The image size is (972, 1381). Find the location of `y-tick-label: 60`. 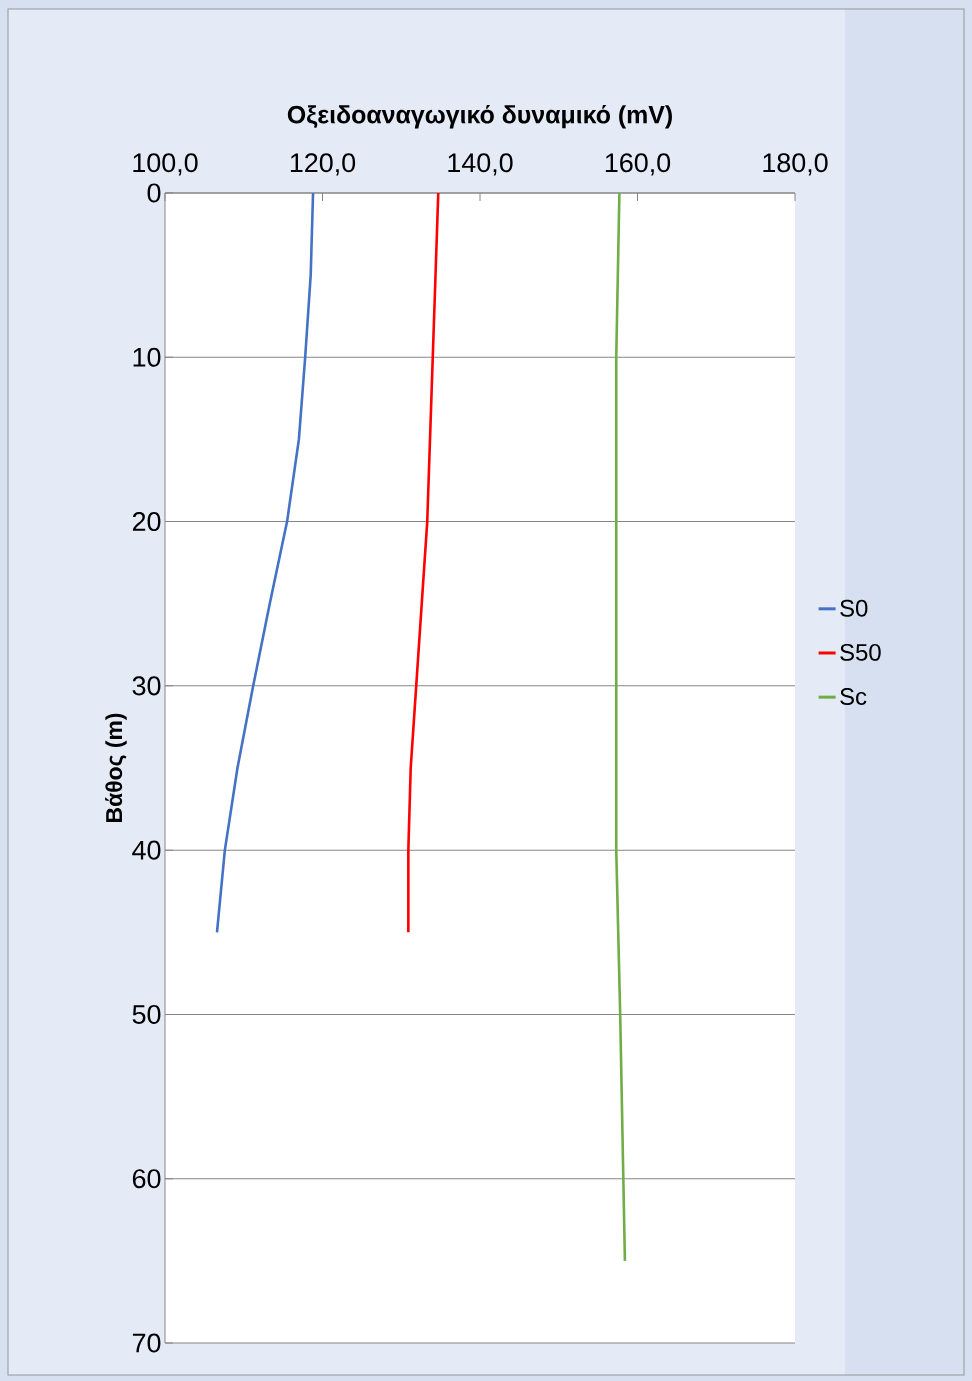

y-tick-label: 60 is located at coordinates (146, 1179).